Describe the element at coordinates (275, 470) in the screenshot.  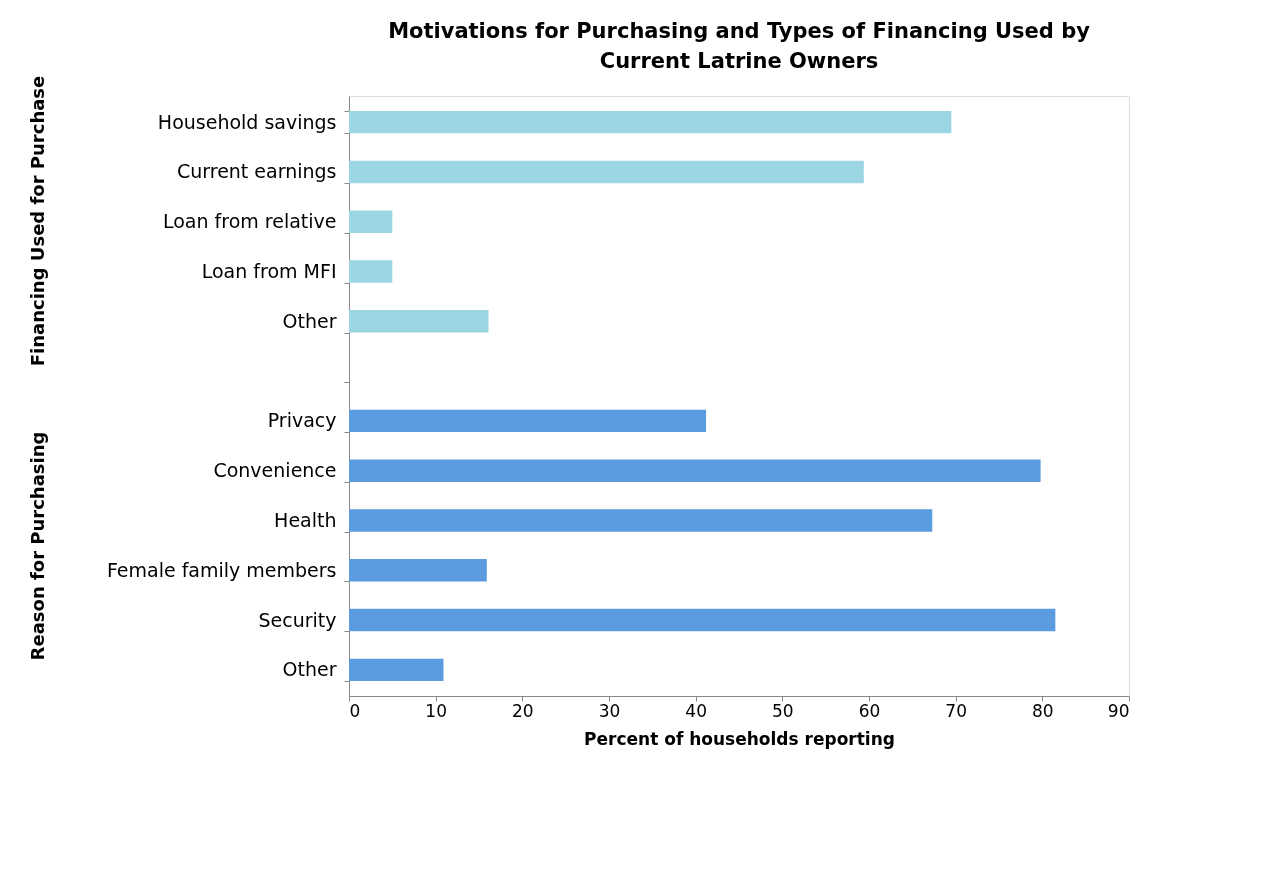
I see `y-tick-label: Convenience` at that location.